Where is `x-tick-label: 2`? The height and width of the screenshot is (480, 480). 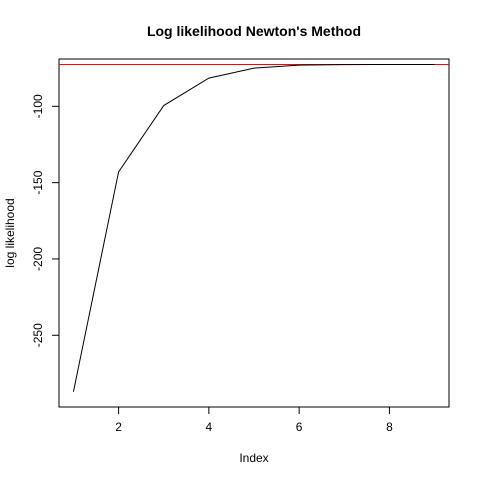
x-tick-label: 2 is located at coordinates (118, 427).